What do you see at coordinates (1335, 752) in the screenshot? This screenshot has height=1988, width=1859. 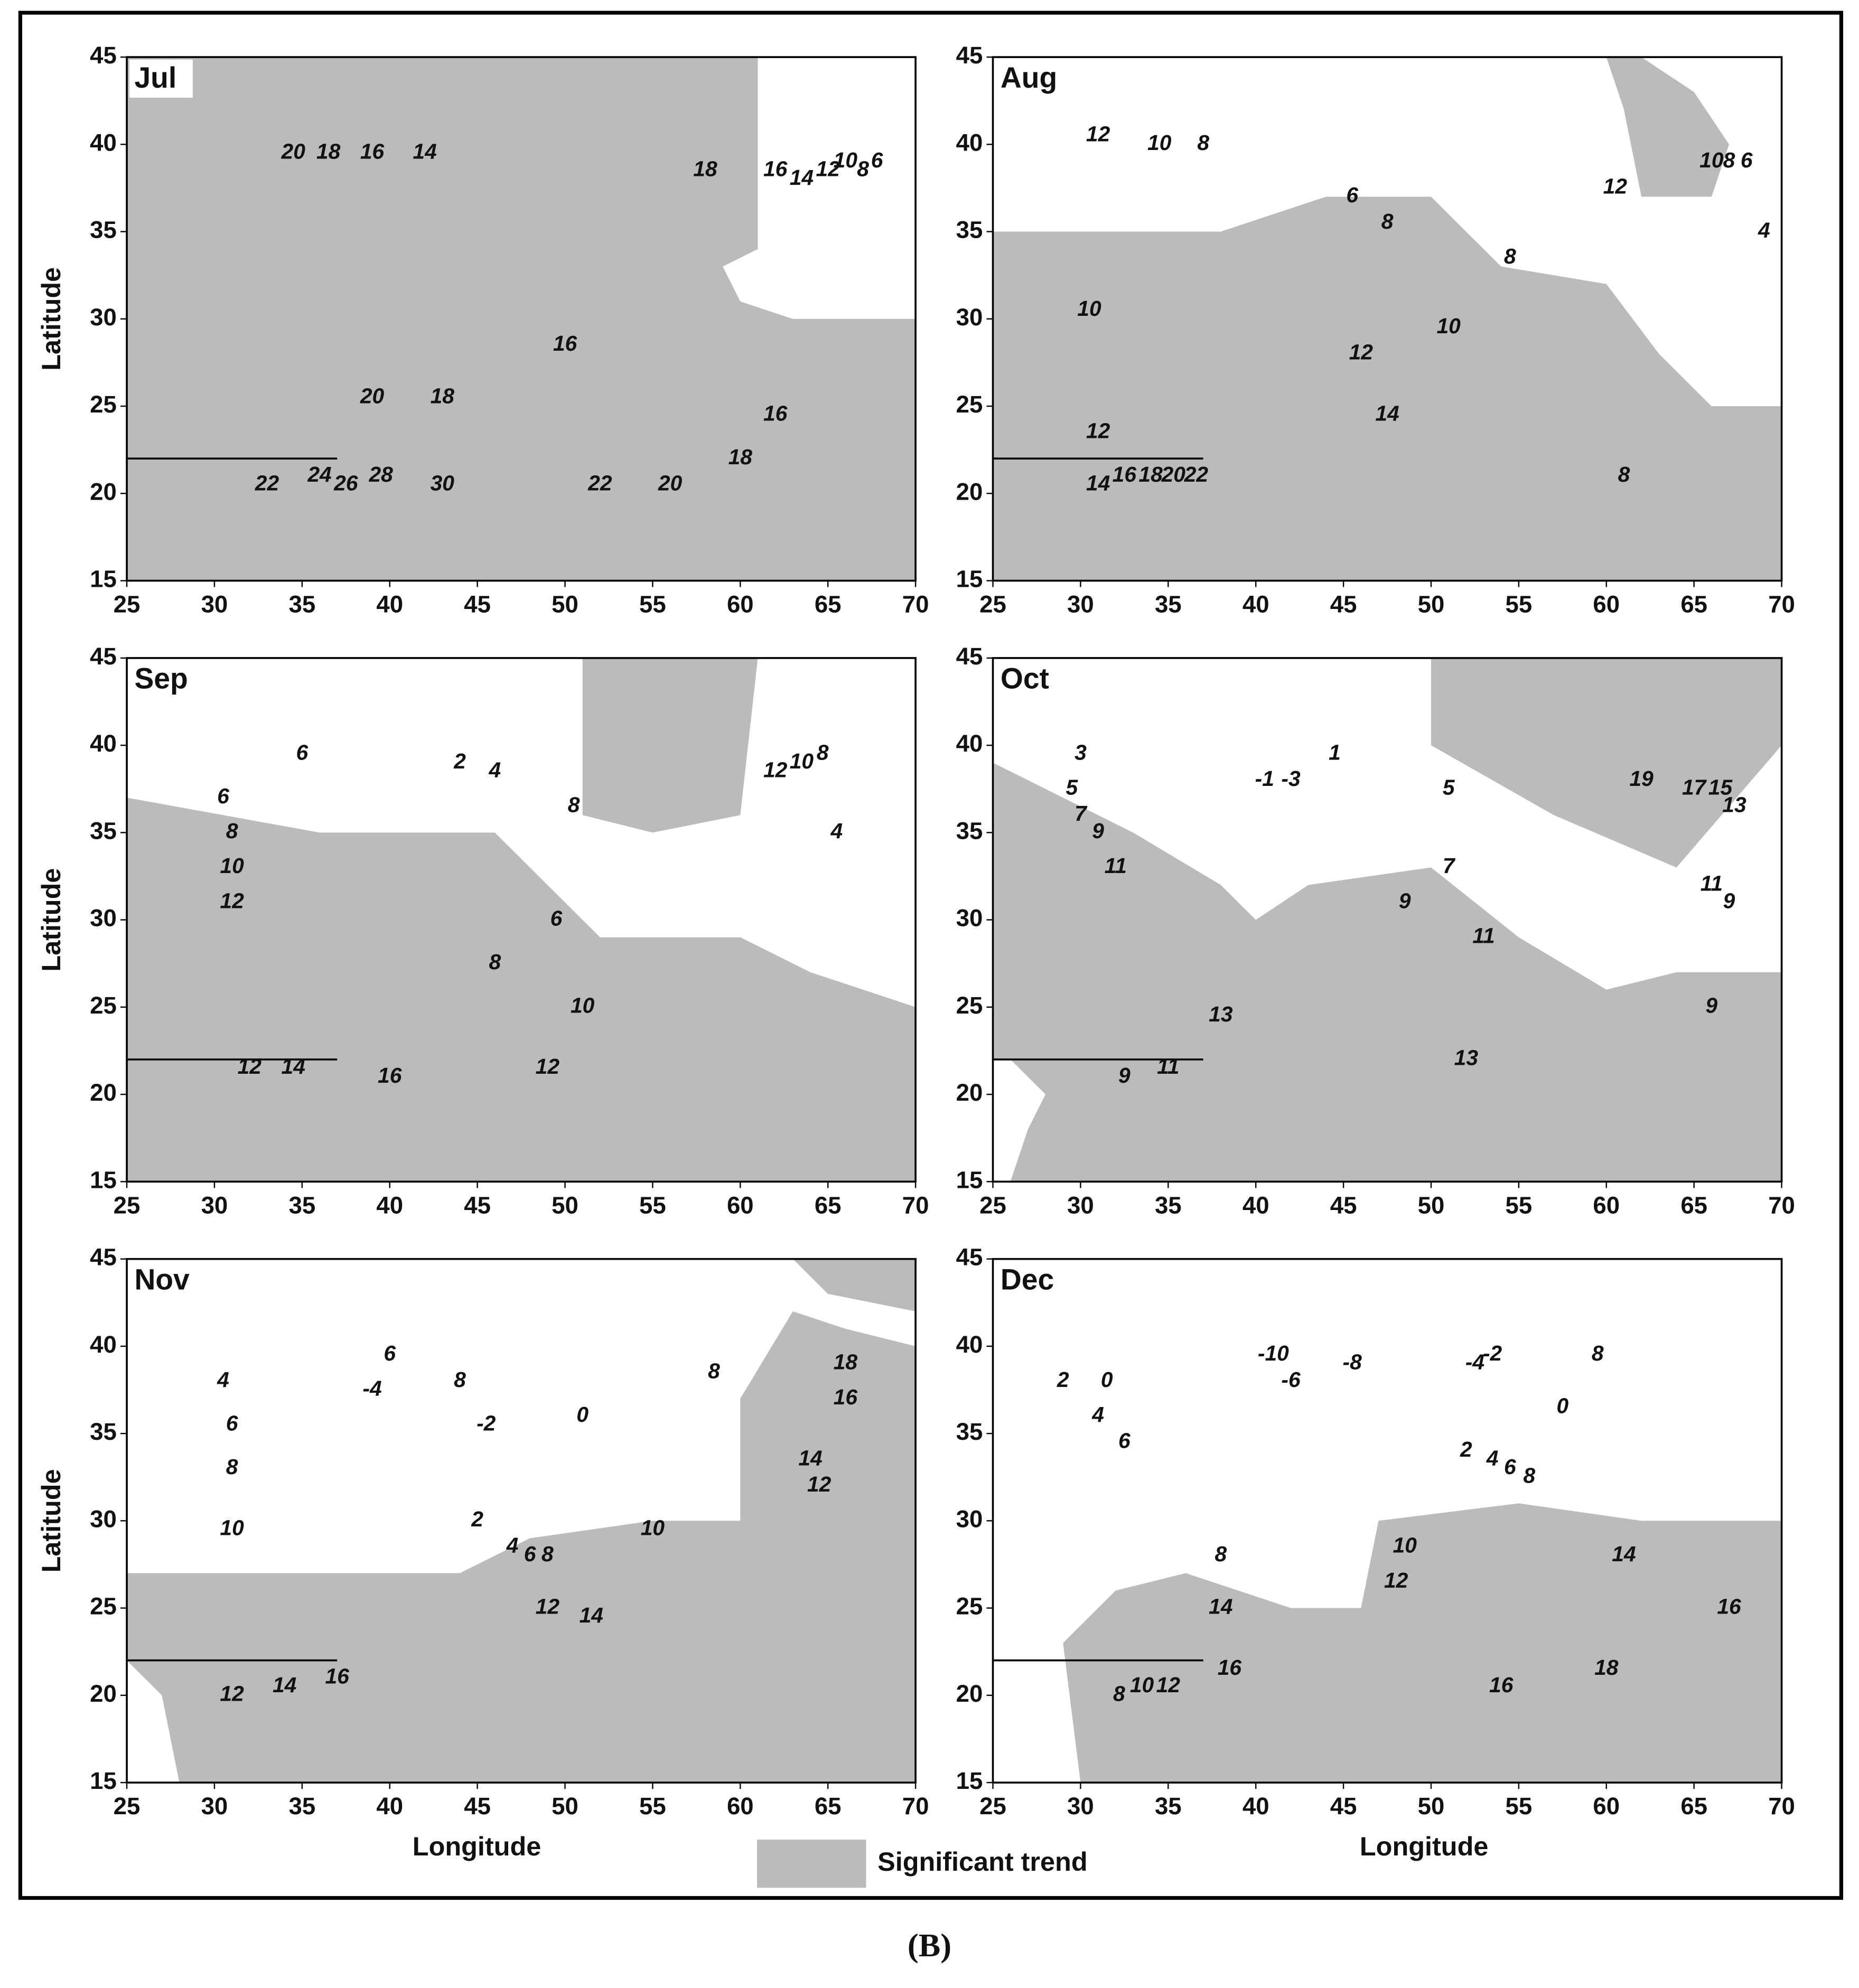 I see `contour-label: 1` at bounding box center [1335, 752].